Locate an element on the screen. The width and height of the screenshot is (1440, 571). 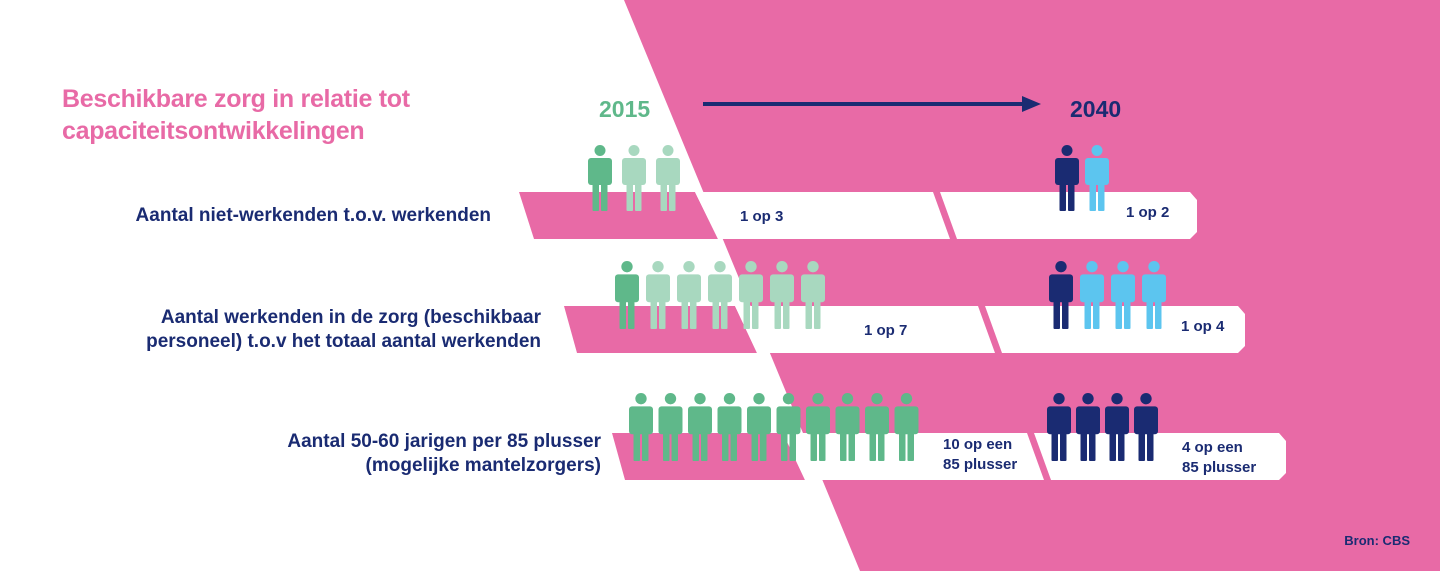
row3-label-line-2: (mogelijke mantelzorgers) is located at coordinates (483, 465).